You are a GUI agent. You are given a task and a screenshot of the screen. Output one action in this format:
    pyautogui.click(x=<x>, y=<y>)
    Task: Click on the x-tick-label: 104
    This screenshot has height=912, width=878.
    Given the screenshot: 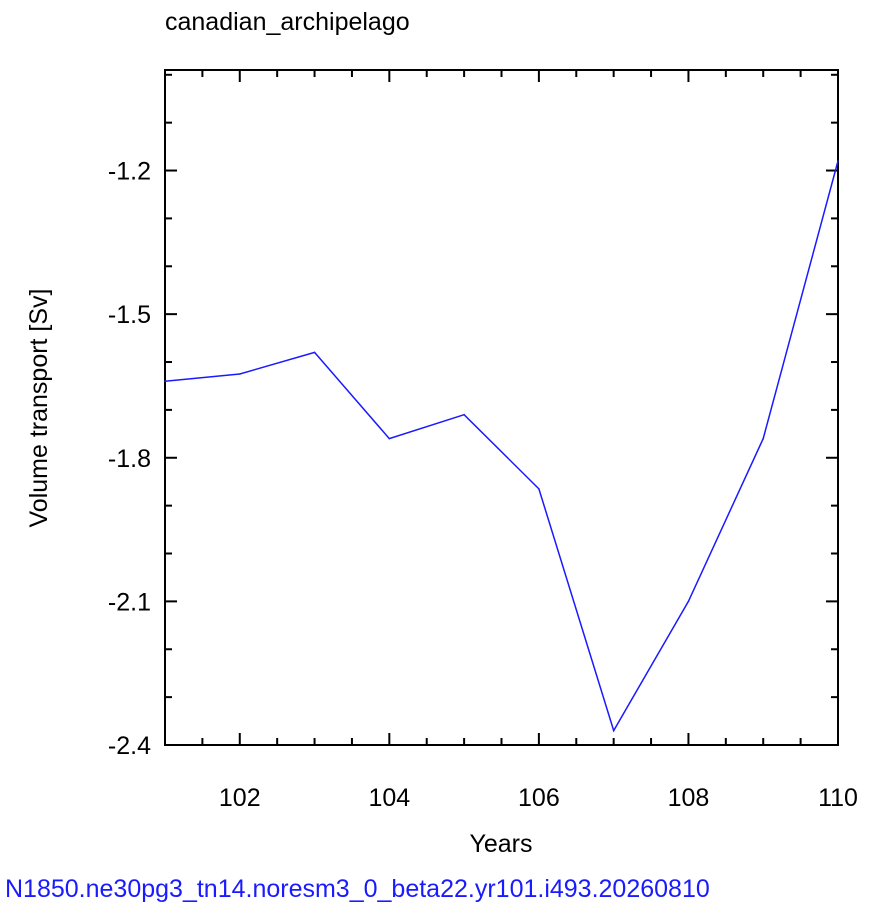 What is the action you would take?
    pyautogui.click(x=389, y=798)
    